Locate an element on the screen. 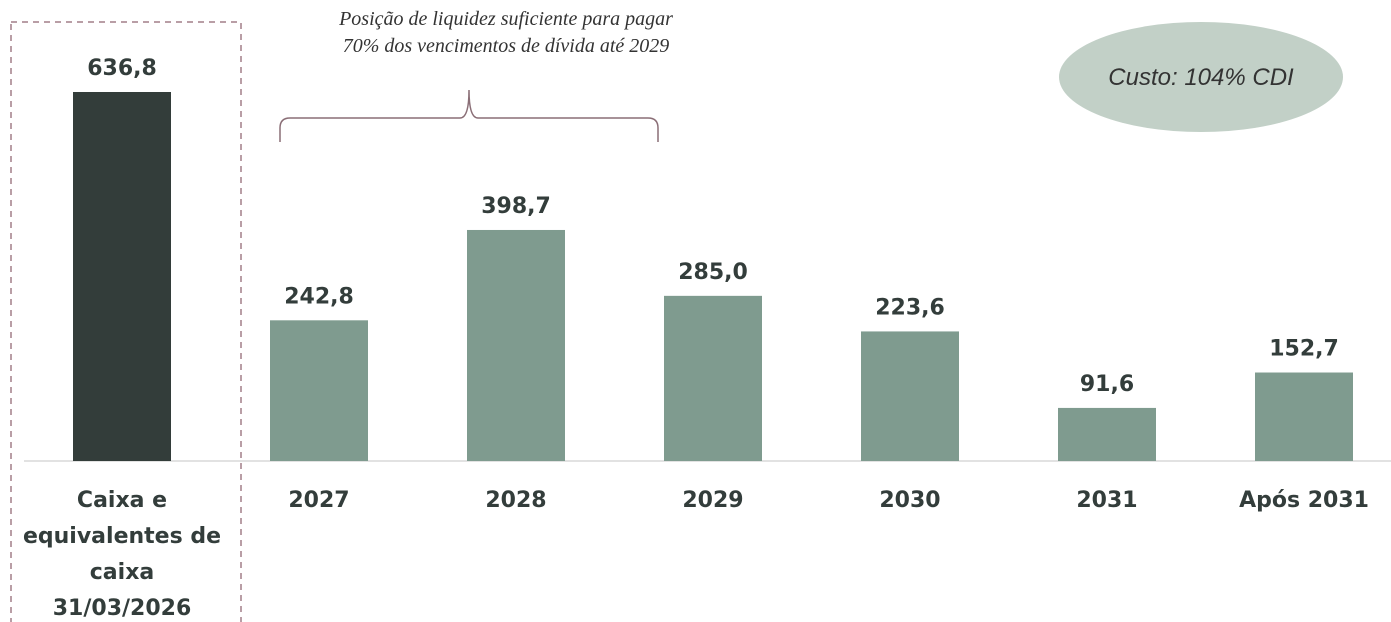  category-label: Caixa e is located at coordinates (122, 500).